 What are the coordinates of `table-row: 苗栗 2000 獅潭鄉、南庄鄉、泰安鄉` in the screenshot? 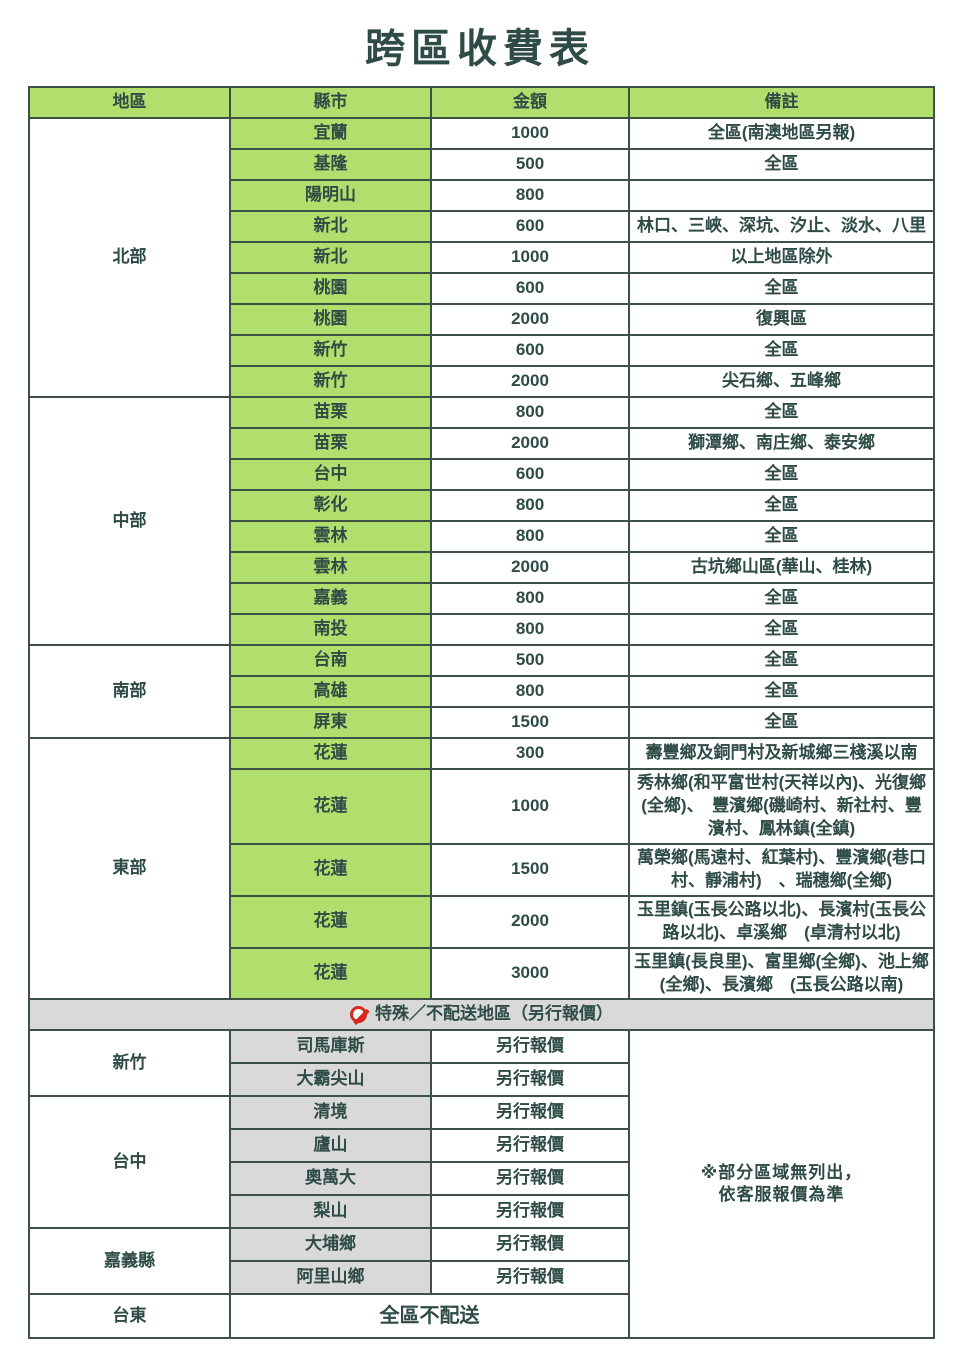 It's located at (482, 443).